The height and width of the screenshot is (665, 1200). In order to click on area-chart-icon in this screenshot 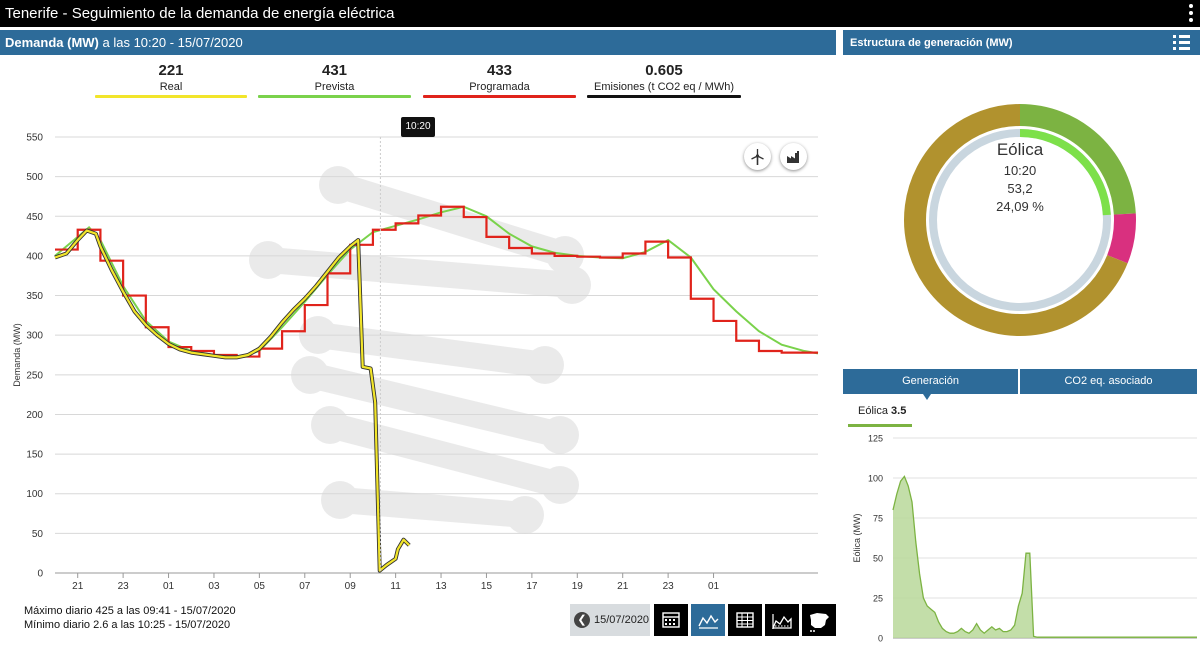, I will do `click(782, 621)`.